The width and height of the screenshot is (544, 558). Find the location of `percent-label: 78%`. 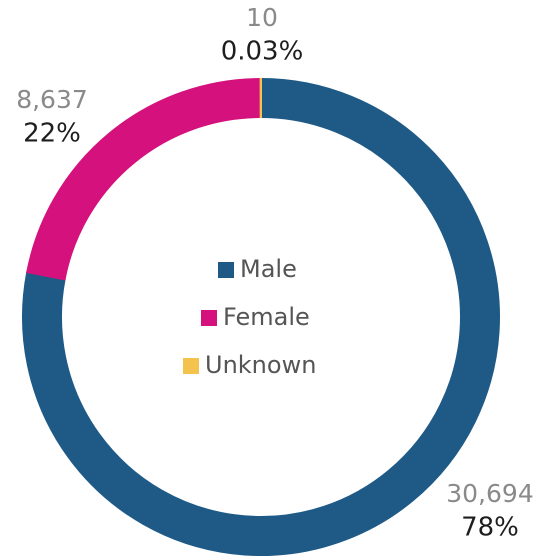

percent-label: 78% is located at coordinates (490, 528).